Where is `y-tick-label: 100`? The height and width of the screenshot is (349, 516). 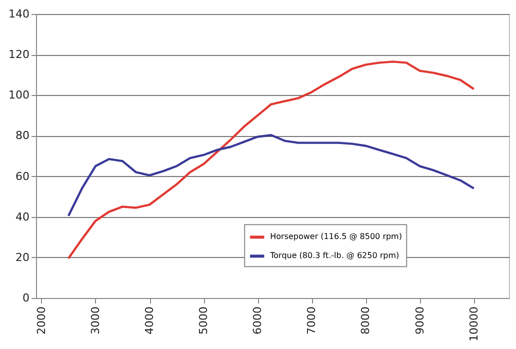 y-tick-label: 100 is located at coordinates (19, 95).